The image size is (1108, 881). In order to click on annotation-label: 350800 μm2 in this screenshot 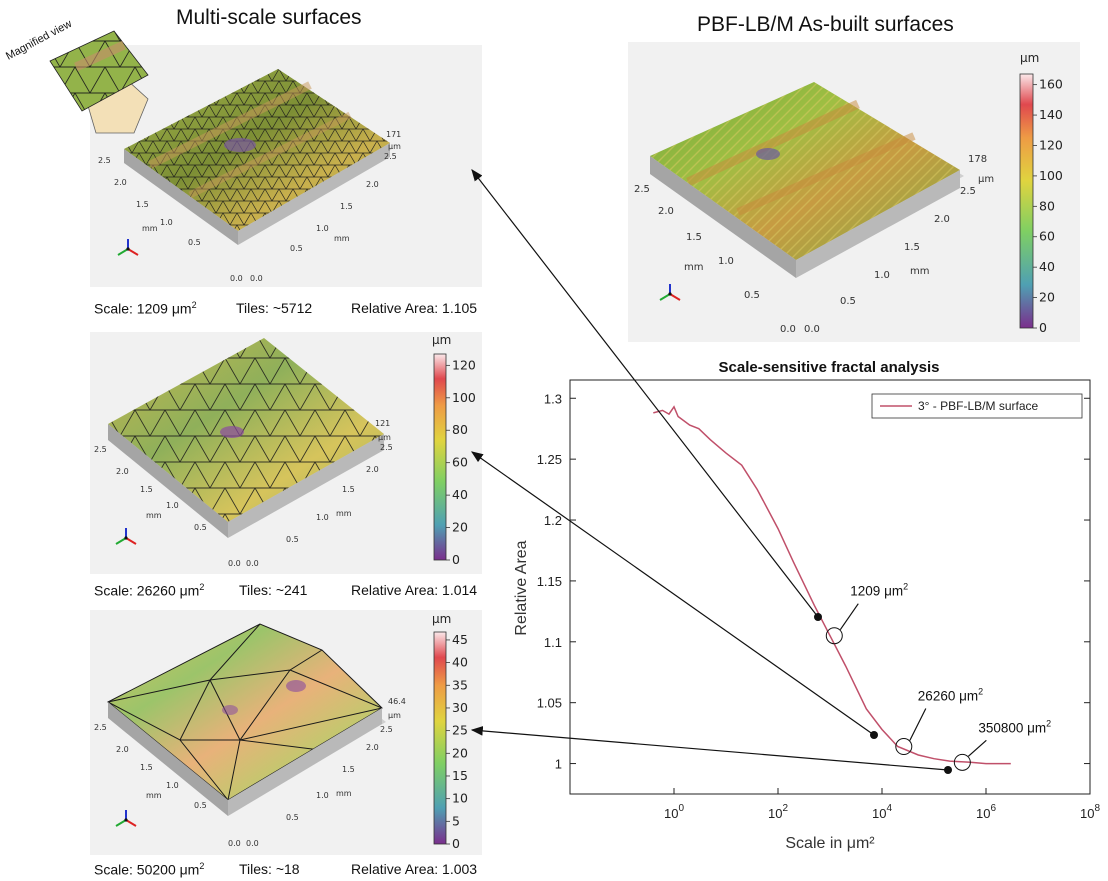, I will do `click(1014, 726)`.